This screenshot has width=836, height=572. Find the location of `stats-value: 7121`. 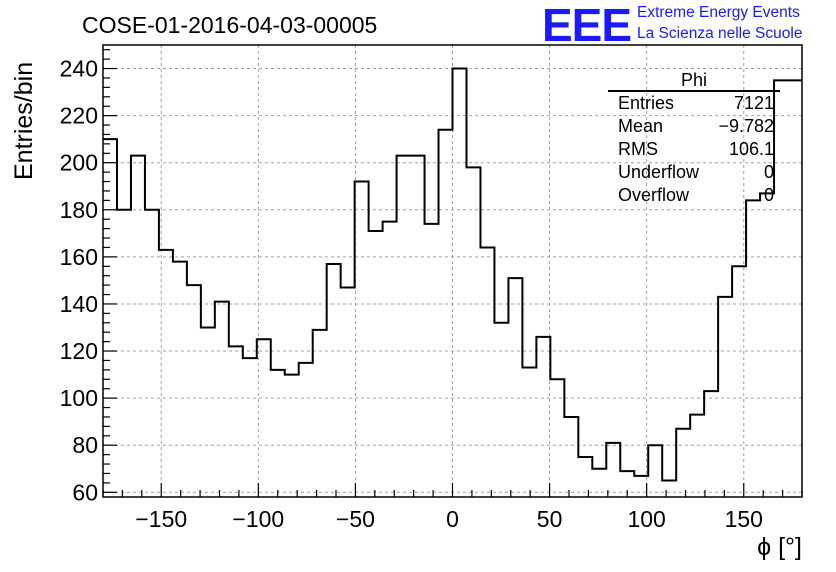

stats-value: 7121 is located at coordinates (753, 103).